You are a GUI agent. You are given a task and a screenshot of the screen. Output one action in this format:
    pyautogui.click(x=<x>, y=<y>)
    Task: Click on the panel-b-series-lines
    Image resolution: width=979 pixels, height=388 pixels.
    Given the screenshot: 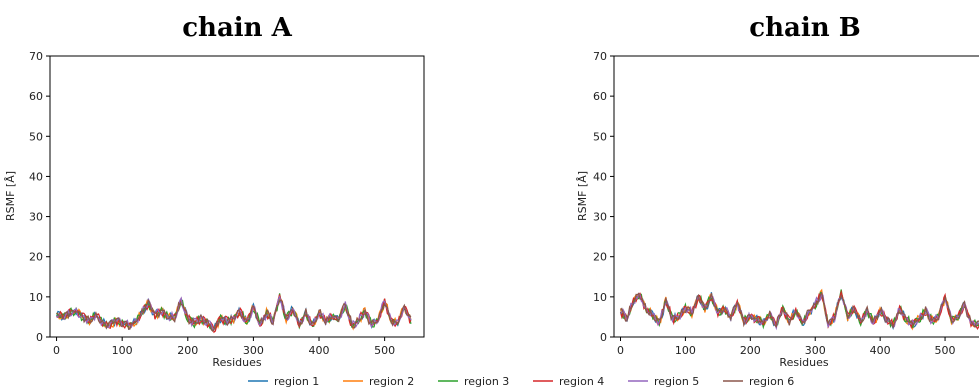 What is the action you would take?
    pyautogui.click(x=799, y=309)
    